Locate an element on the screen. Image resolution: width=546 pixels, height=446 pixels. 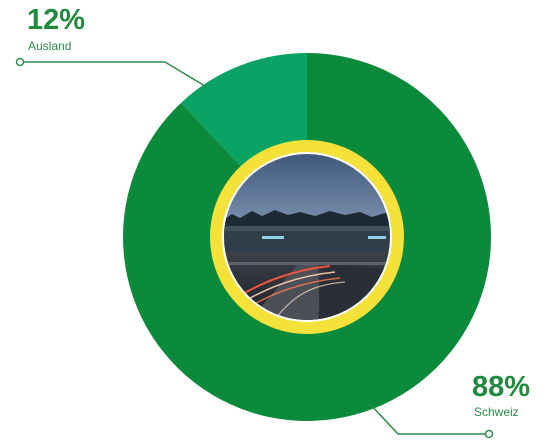
center-photo is located at coordinates (307, 237).